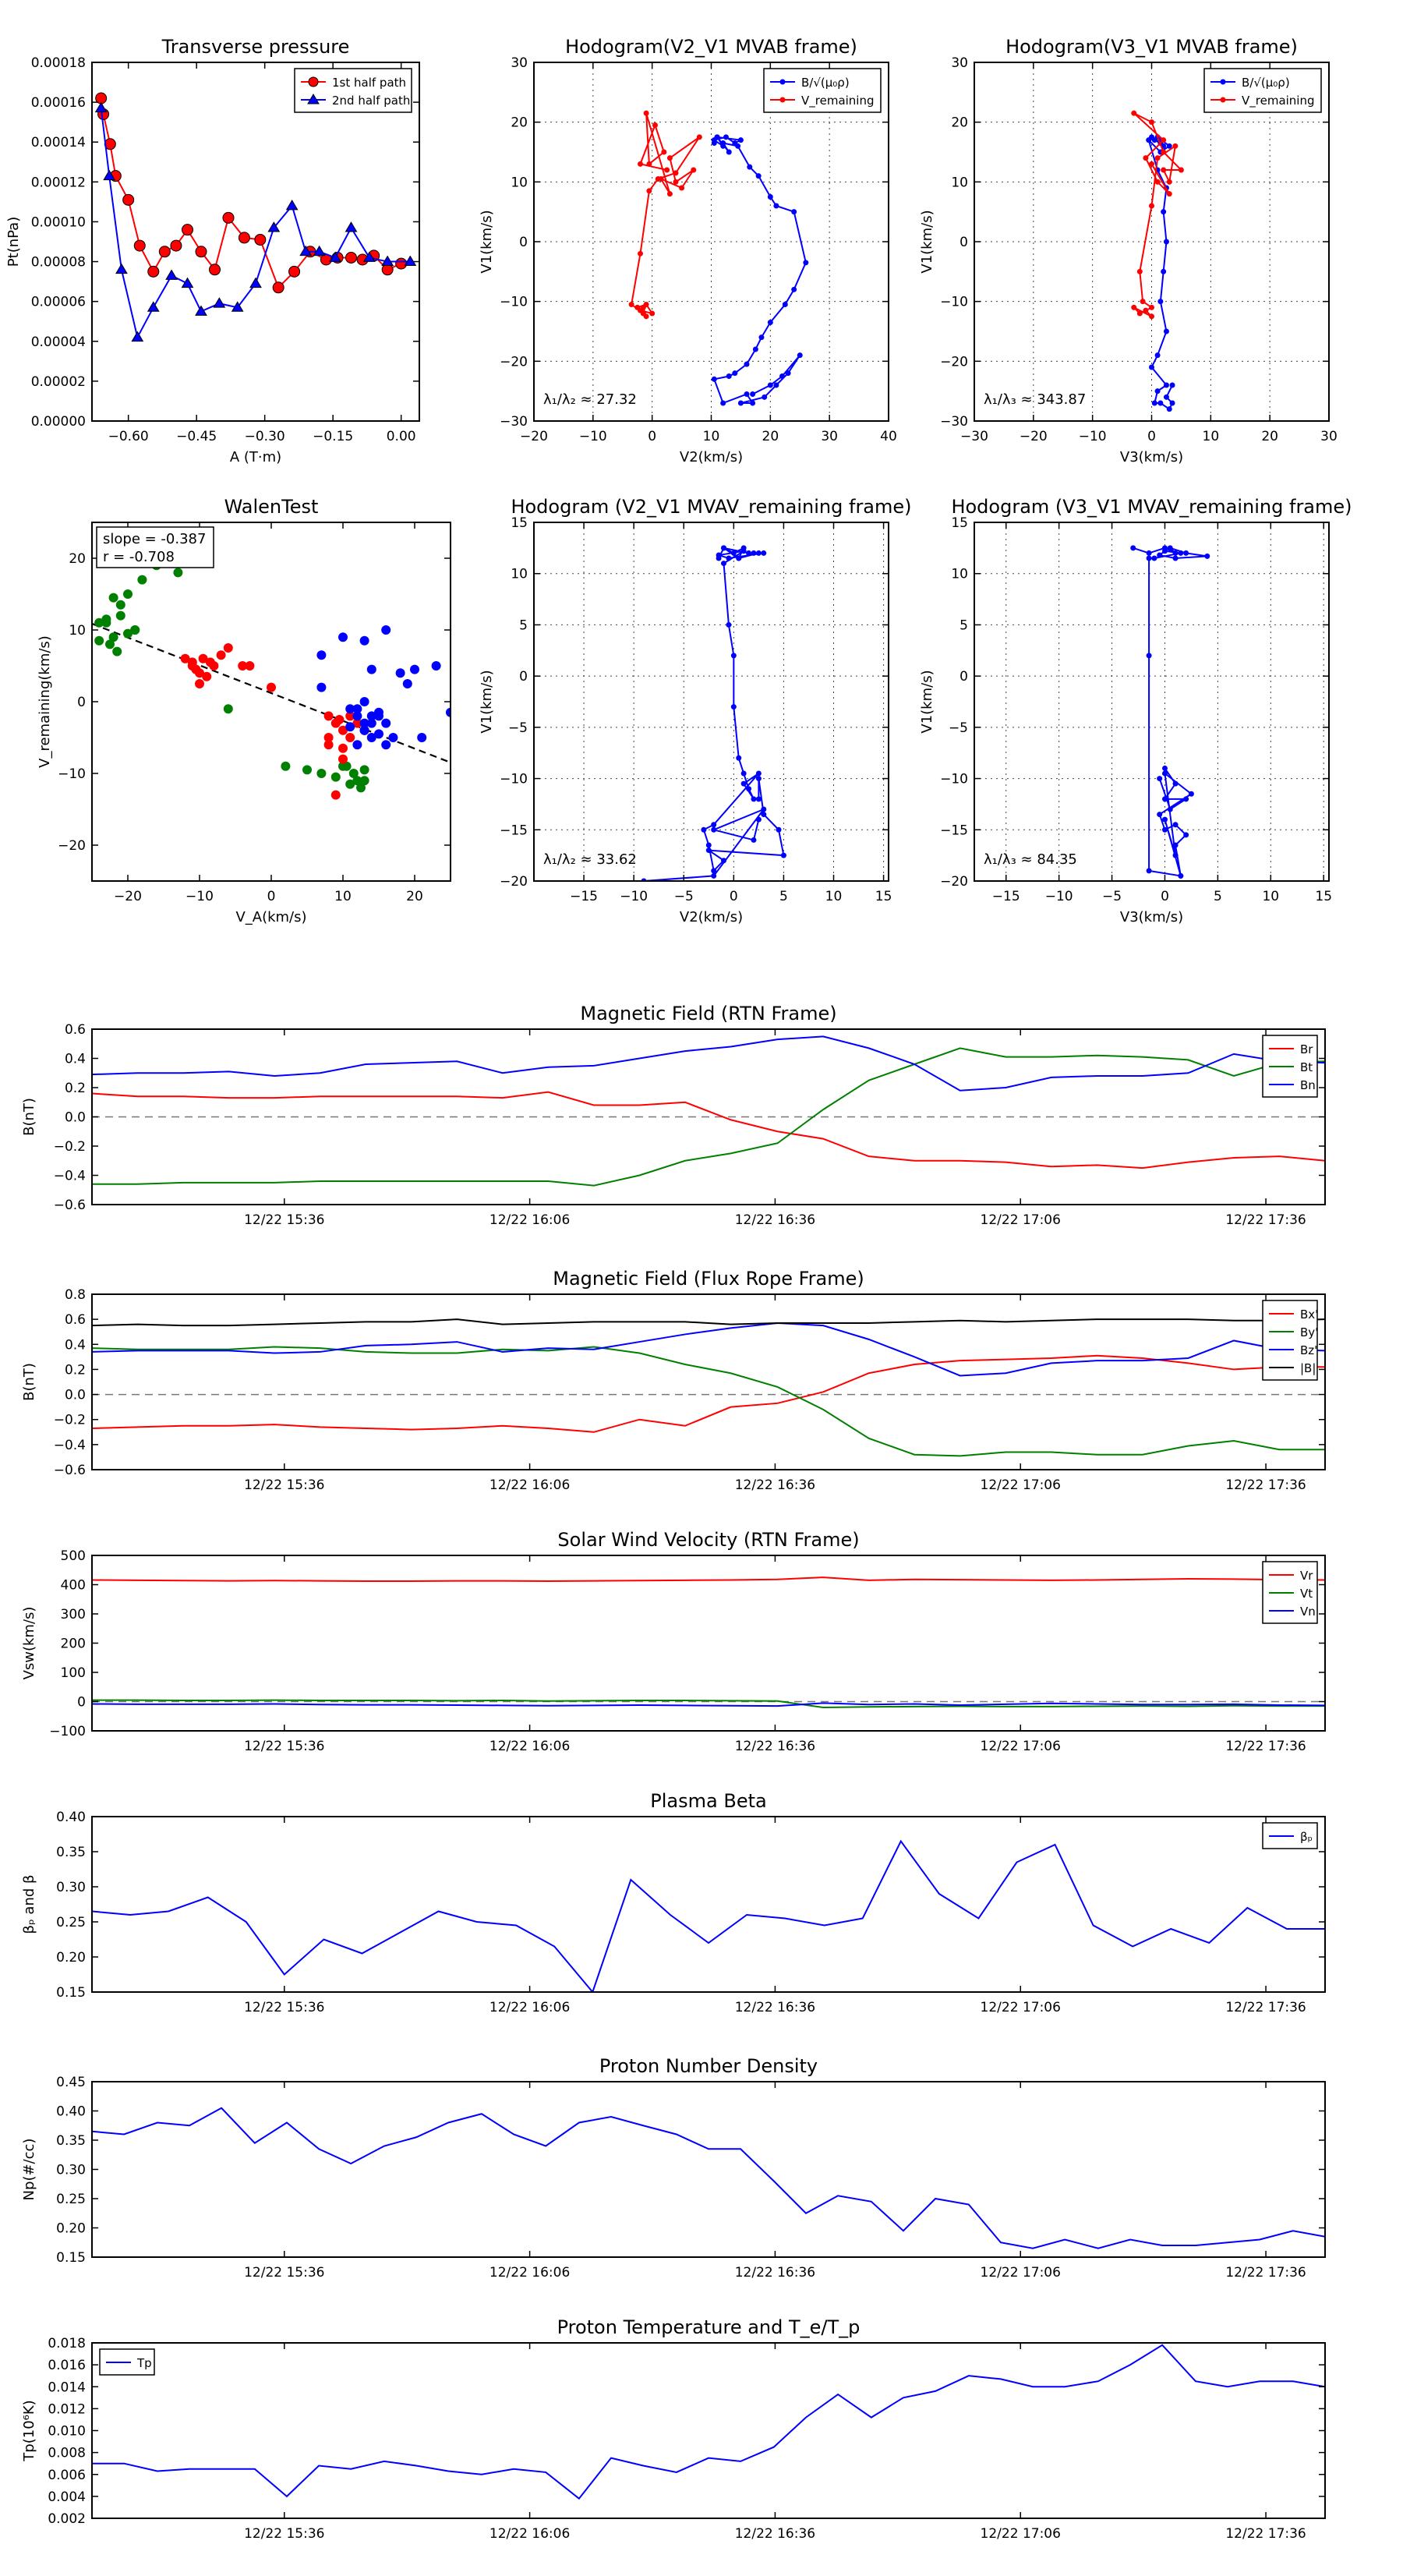  What do you see at coordinates (822, 90) in the screenshot?
I see `legend-box` at bounding box center [822, 90].